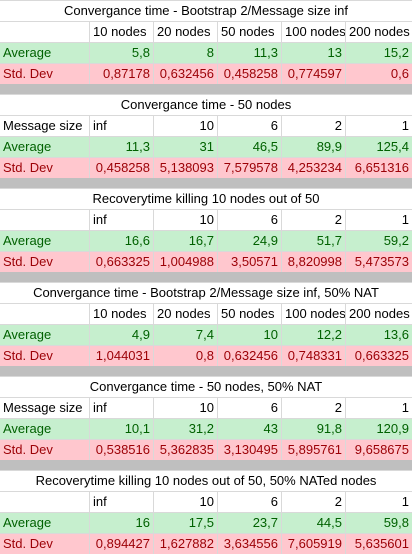 The height and width of the screenshot is (554, 412). I want to click on value-cell: 5,473573, so click(381, 261).